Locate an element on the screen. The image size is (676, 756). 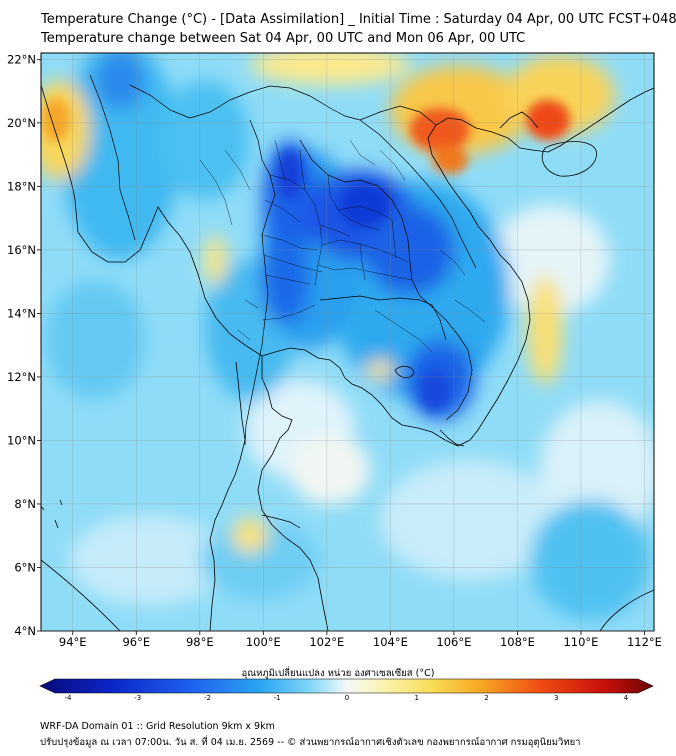
colorbar-tick-label: -1 is located at coordinates (277, 698).